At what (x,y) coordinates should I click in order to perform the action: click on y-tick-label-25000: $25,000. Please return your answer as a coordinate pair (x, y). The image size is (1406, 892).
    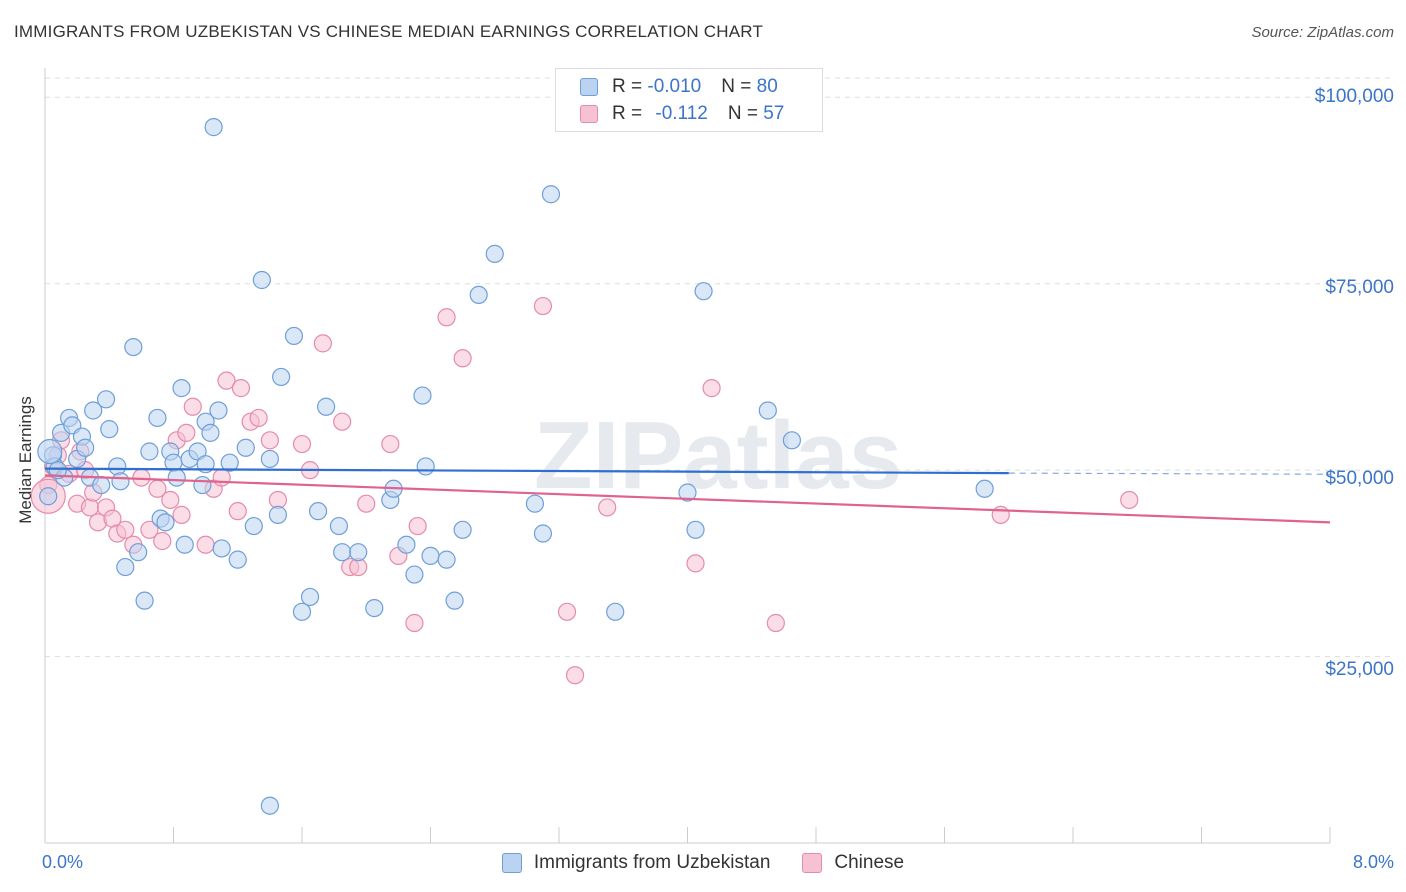
    Looking at the image, I should click on (1359, 669).